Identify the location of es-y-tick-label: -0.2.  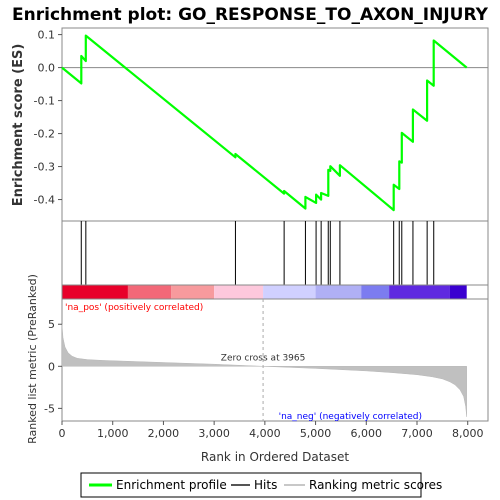
(44, 134).